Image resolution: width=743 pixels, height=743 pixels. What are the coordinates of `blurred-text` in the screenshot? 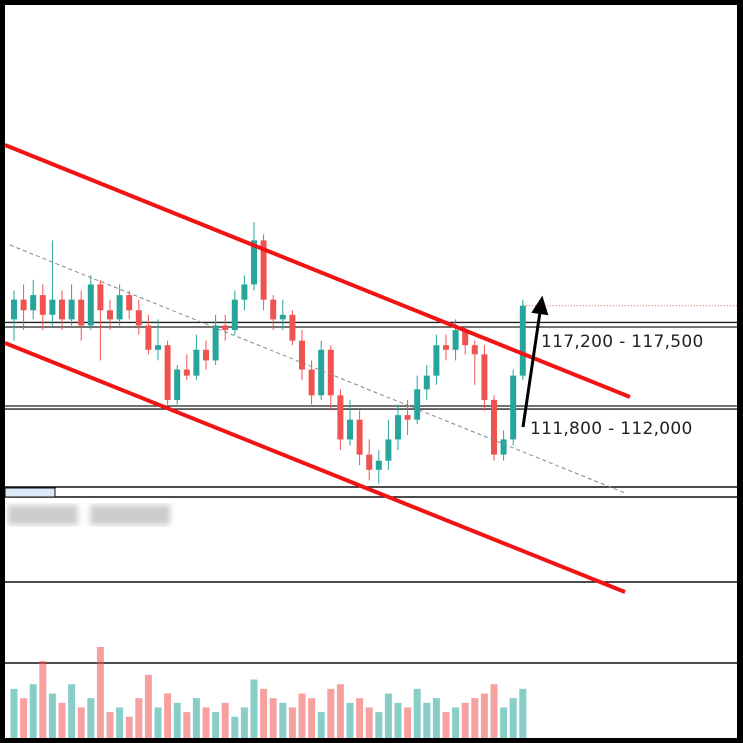 It's located at (130, 515).